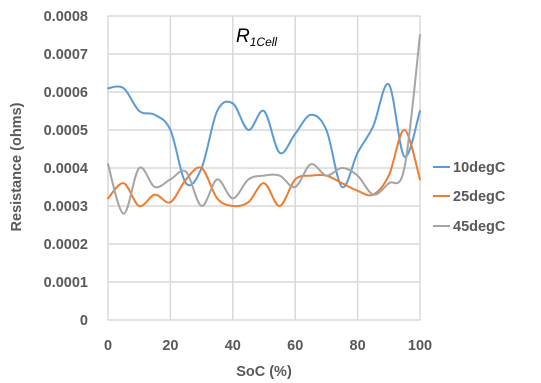  I want to click on y-tick-label: 0.0002, so click(66, 245).